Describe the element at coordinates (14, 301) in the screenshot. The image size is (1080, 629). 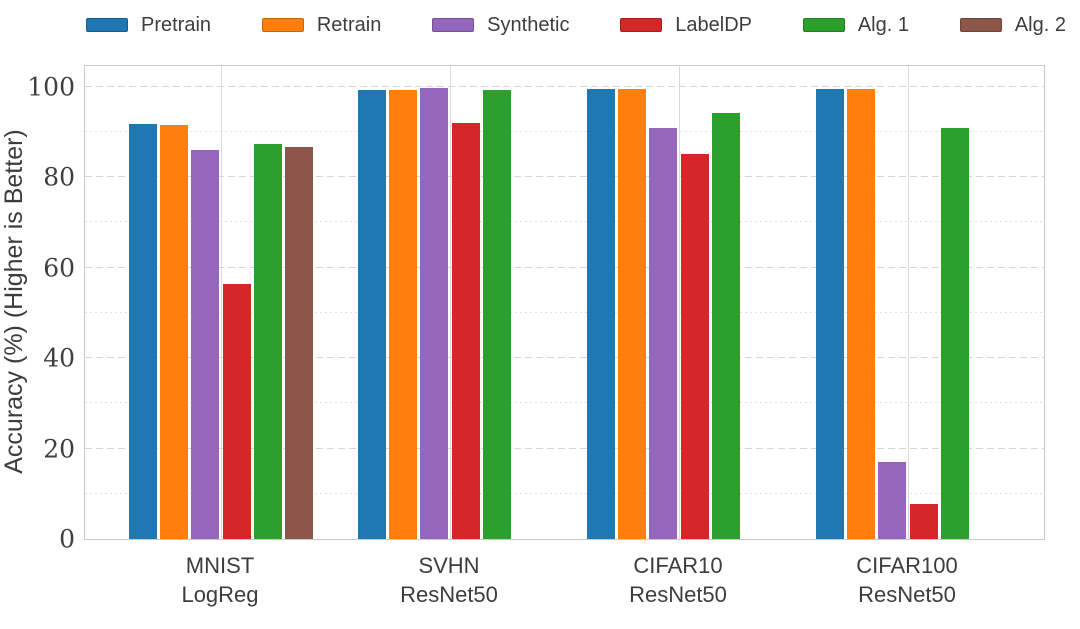
I see `y-axis-title-text: Accuracy (%) (Higher is Better)` at that location.